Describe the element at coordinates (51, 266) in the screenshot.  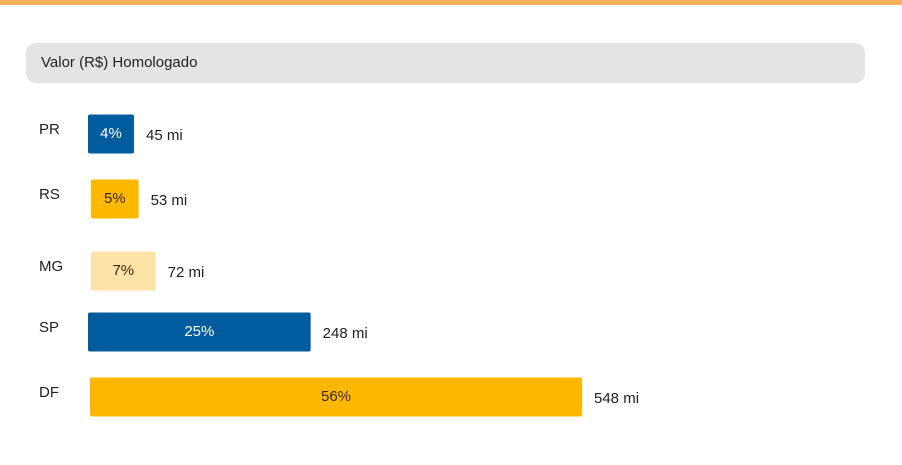
I see `category-label-mg: MG` at that location.